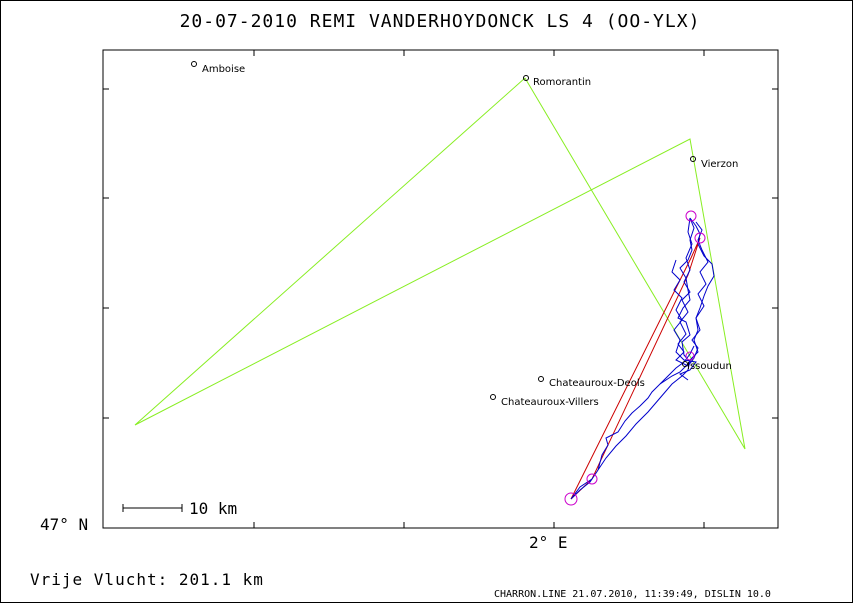  I want to click on free-flight-distance: Vrije Vlucht: 201.1 km, so click(147, 579).